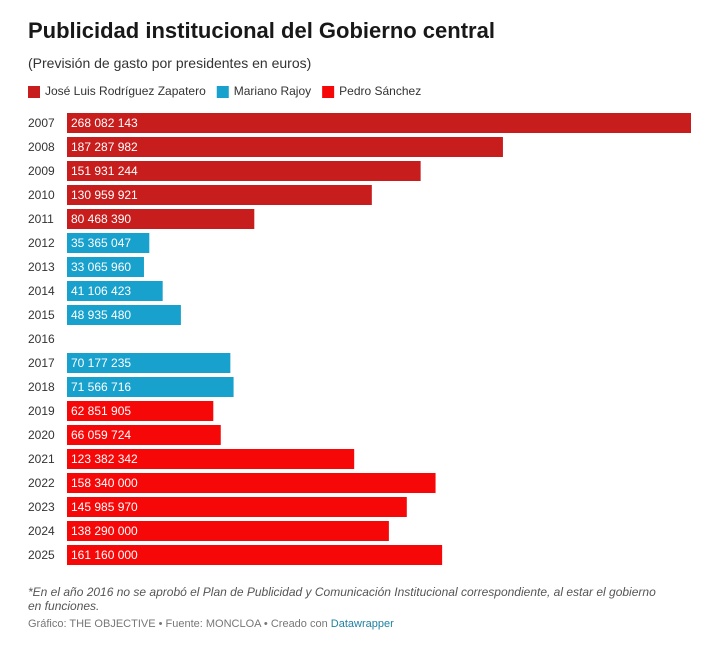  Describe the element at coordinates (41, 339) in the screenshot. I see `y-tick-label: 2016` at that location.